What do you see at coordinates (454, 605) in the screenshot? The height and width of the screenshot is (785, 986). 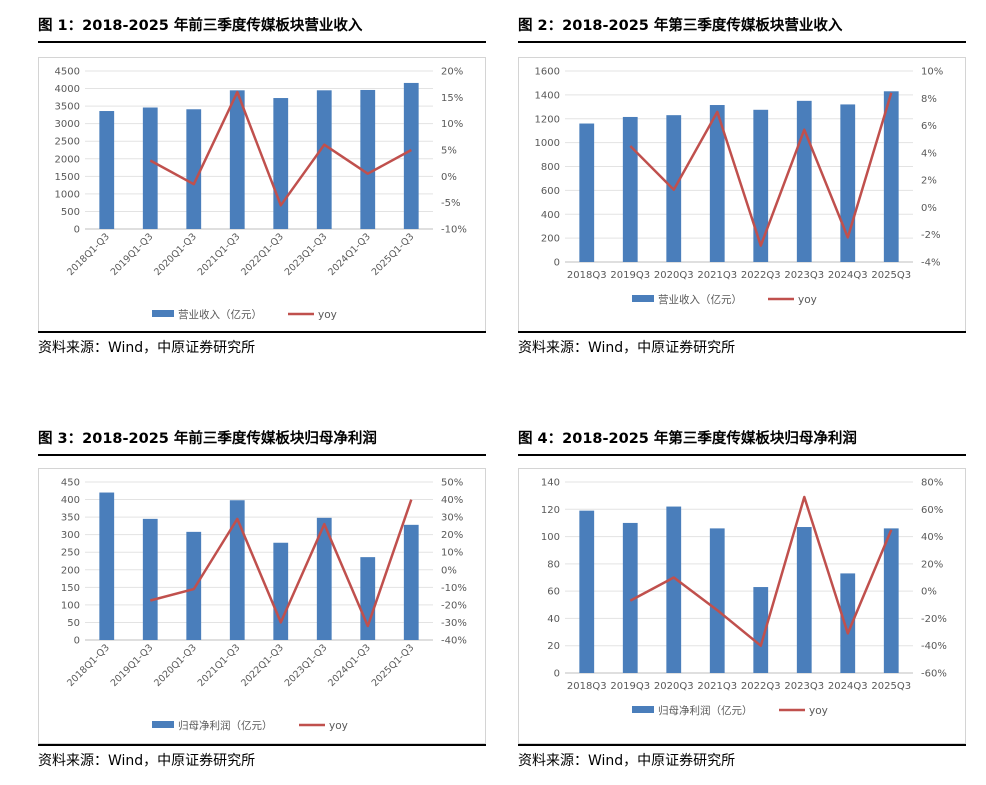 I see `y-right-tick-label: -20%` at bounding box center [454, 605].